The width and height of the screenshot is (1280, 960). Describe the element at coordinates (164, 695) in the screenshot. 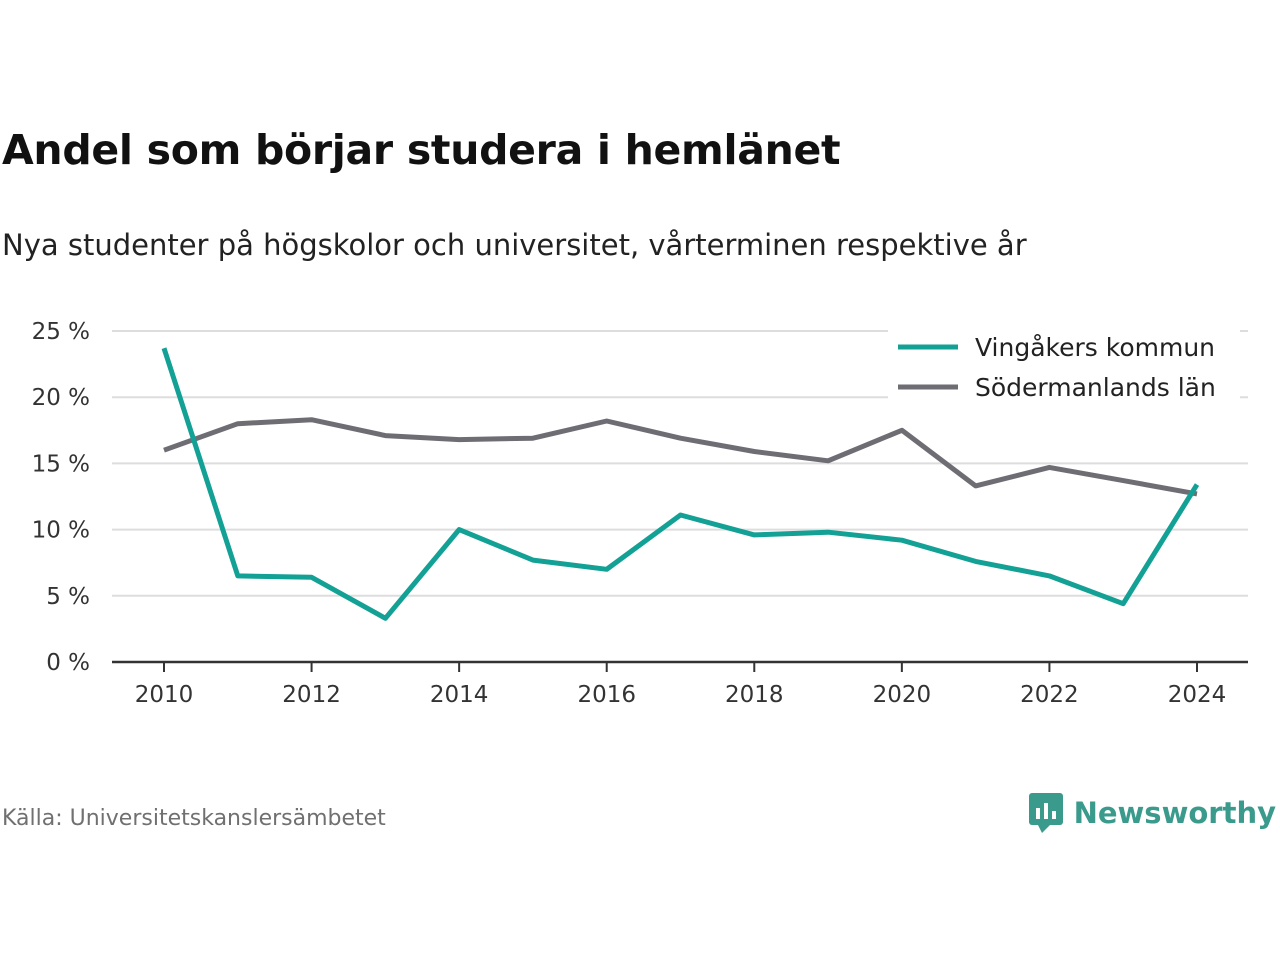

I see `x-tick-label: 2010` at that location.